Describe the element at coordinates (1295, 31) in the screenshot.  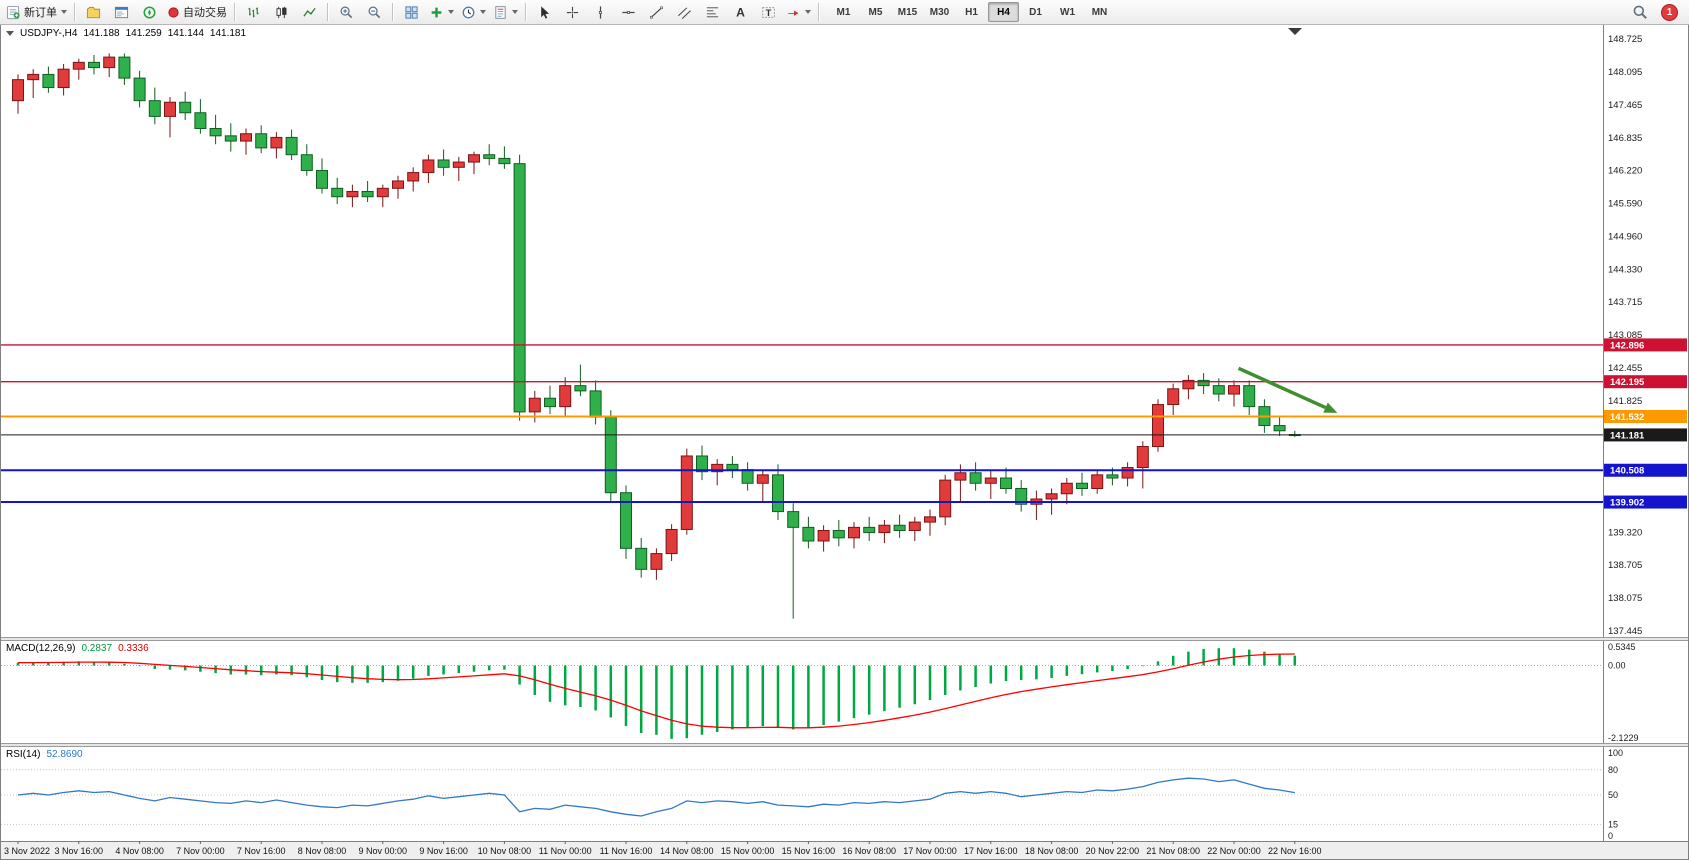
I see `chart-shift-marker` at that location.